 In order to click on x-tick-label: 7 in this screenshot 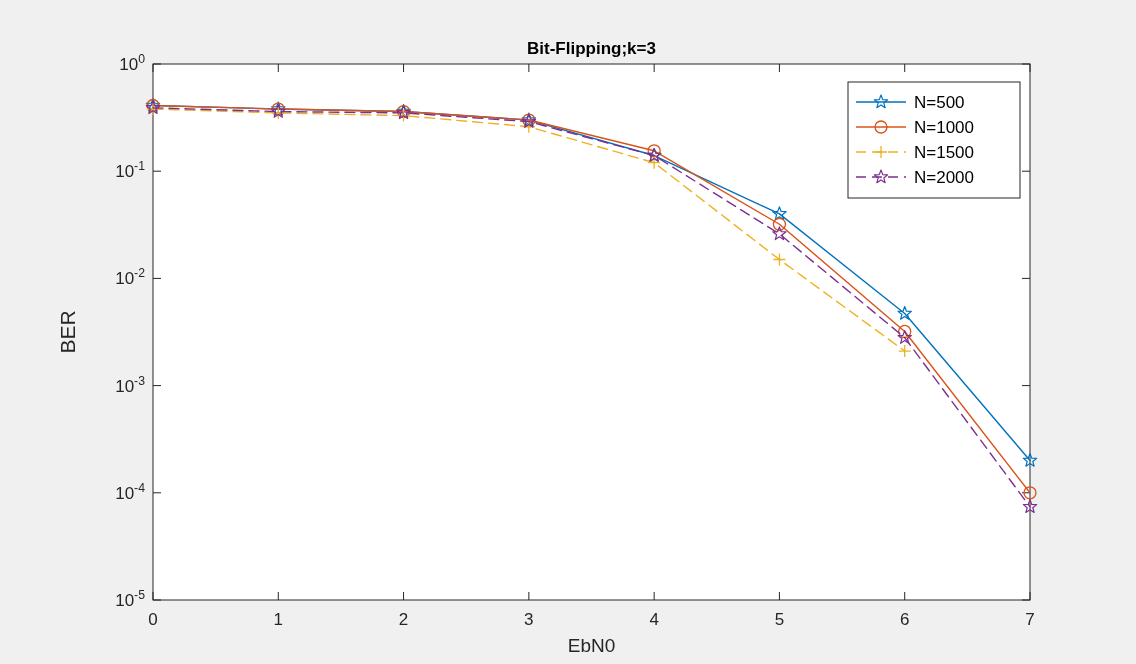, I will do `click(1030, 619)`.